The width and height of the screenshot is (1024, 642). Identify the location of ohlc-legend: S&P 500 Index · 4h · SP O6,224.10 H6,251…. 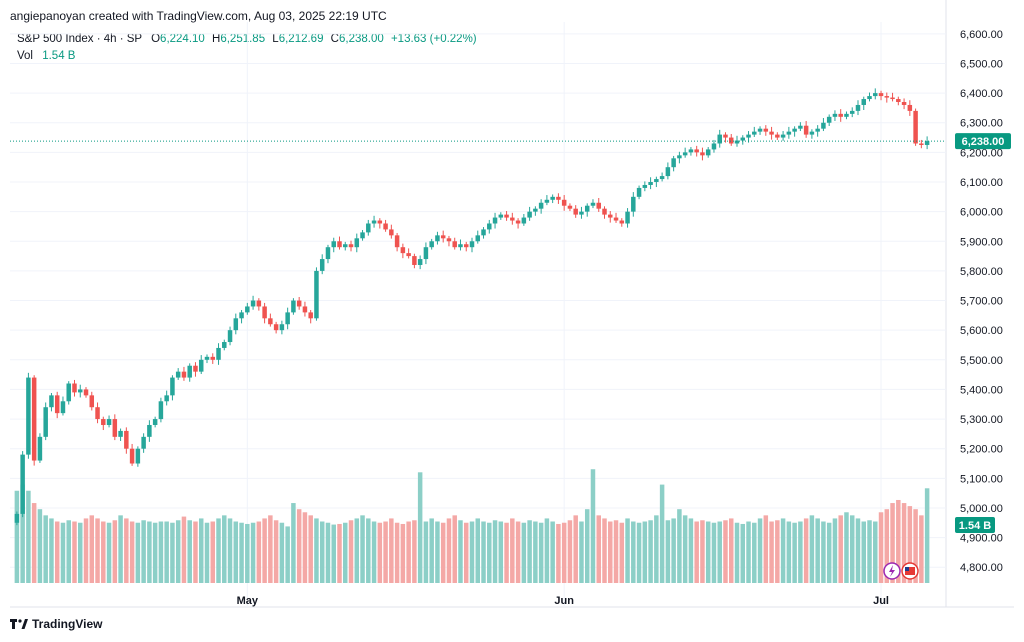
(247, 39).